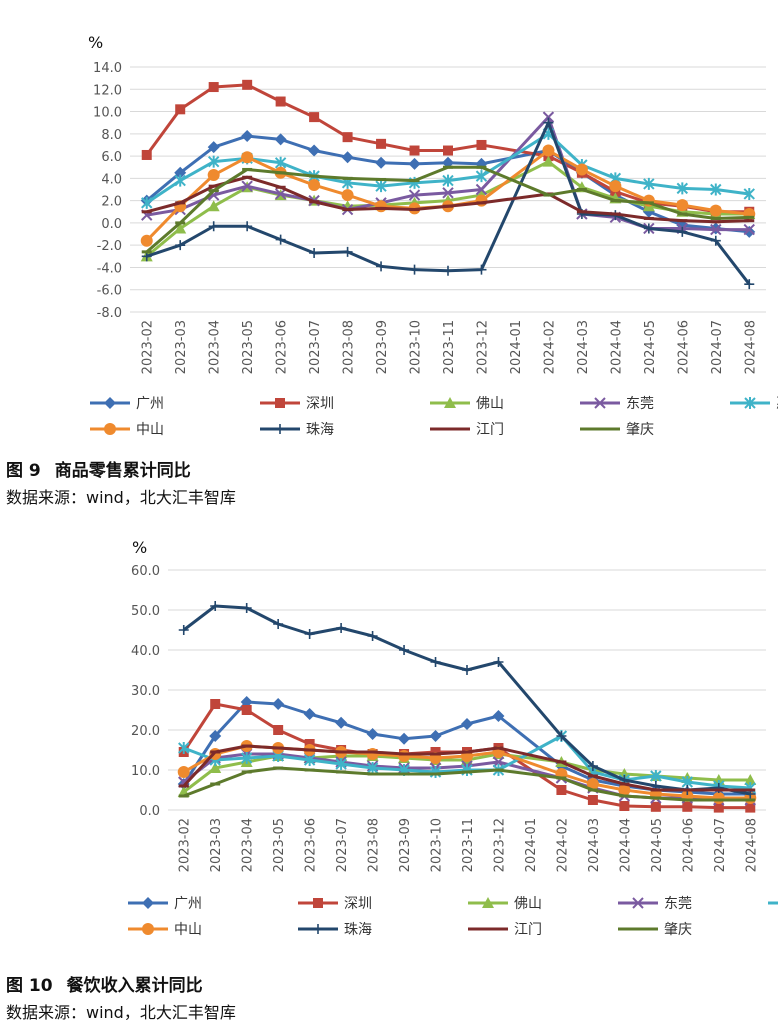  Describe the element at coordinates (127, 404) in the screenshot. I see `legend-item: 广州` at that location.